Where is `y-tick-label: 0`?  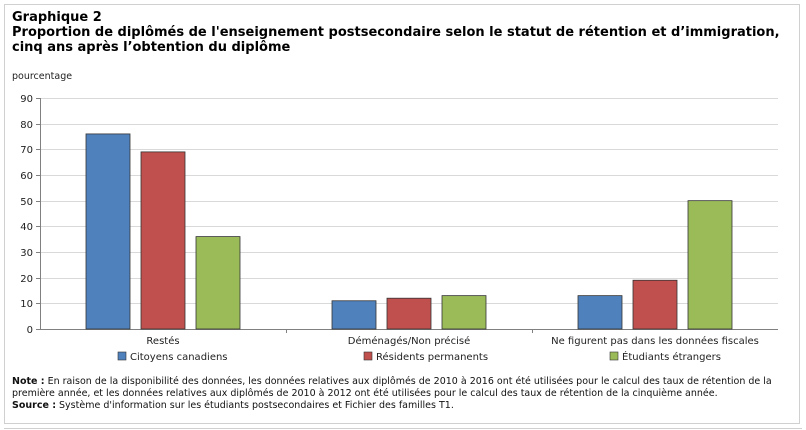 y-tick-label: 0 is located at coordinates (30, 330).